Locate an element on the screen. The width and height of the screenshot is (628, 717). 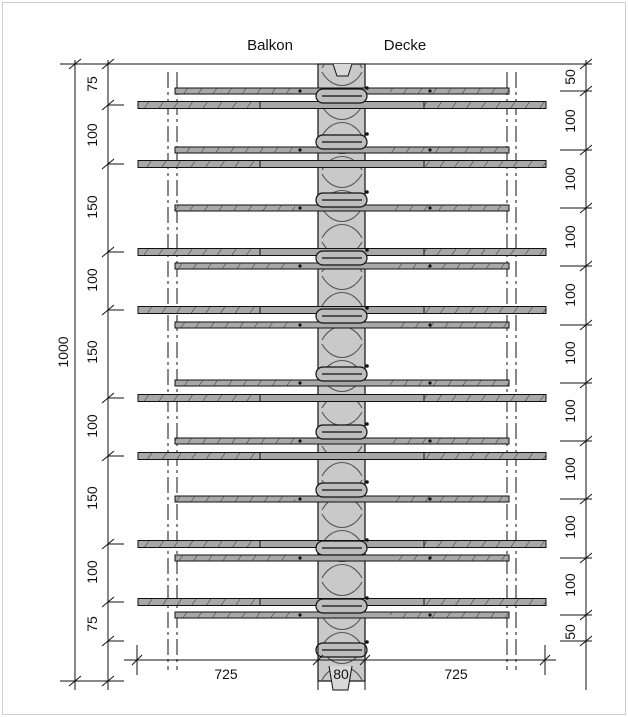
dim-left-2: 150 is located at coordinates (92, 207).